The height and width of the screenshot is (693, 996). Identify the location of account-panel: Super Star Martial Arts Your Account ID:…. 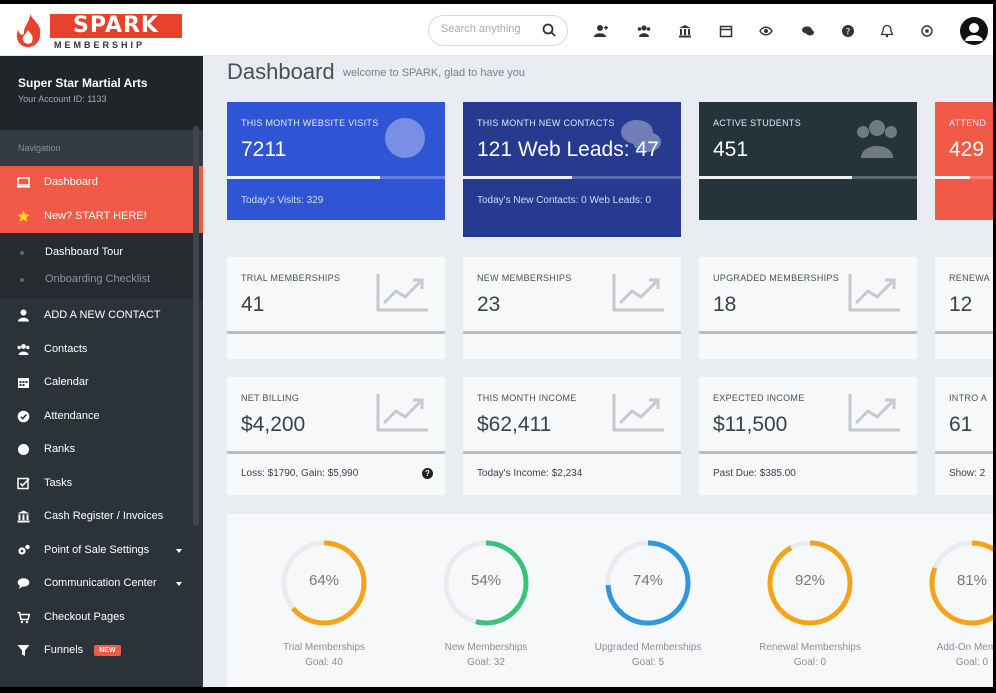
(101, 93).